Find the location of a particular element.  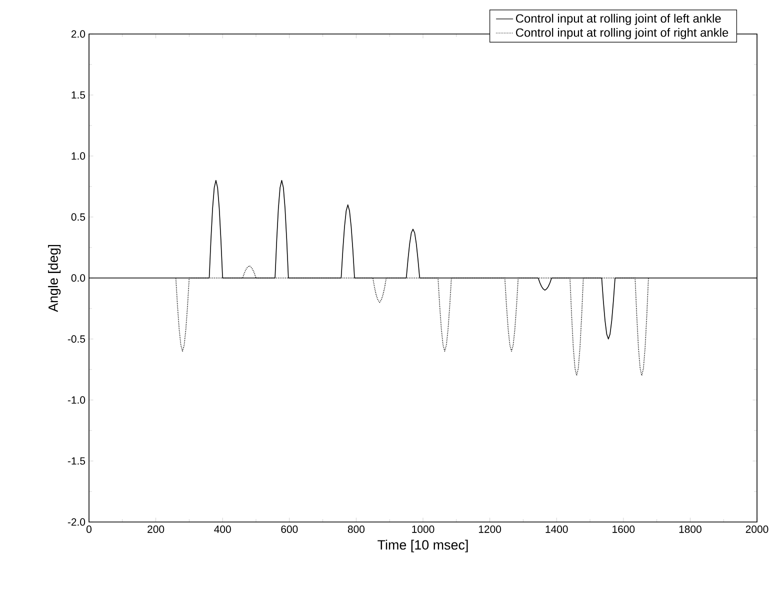

x-tick-label: 1600 is located at coordinates (623, 529).